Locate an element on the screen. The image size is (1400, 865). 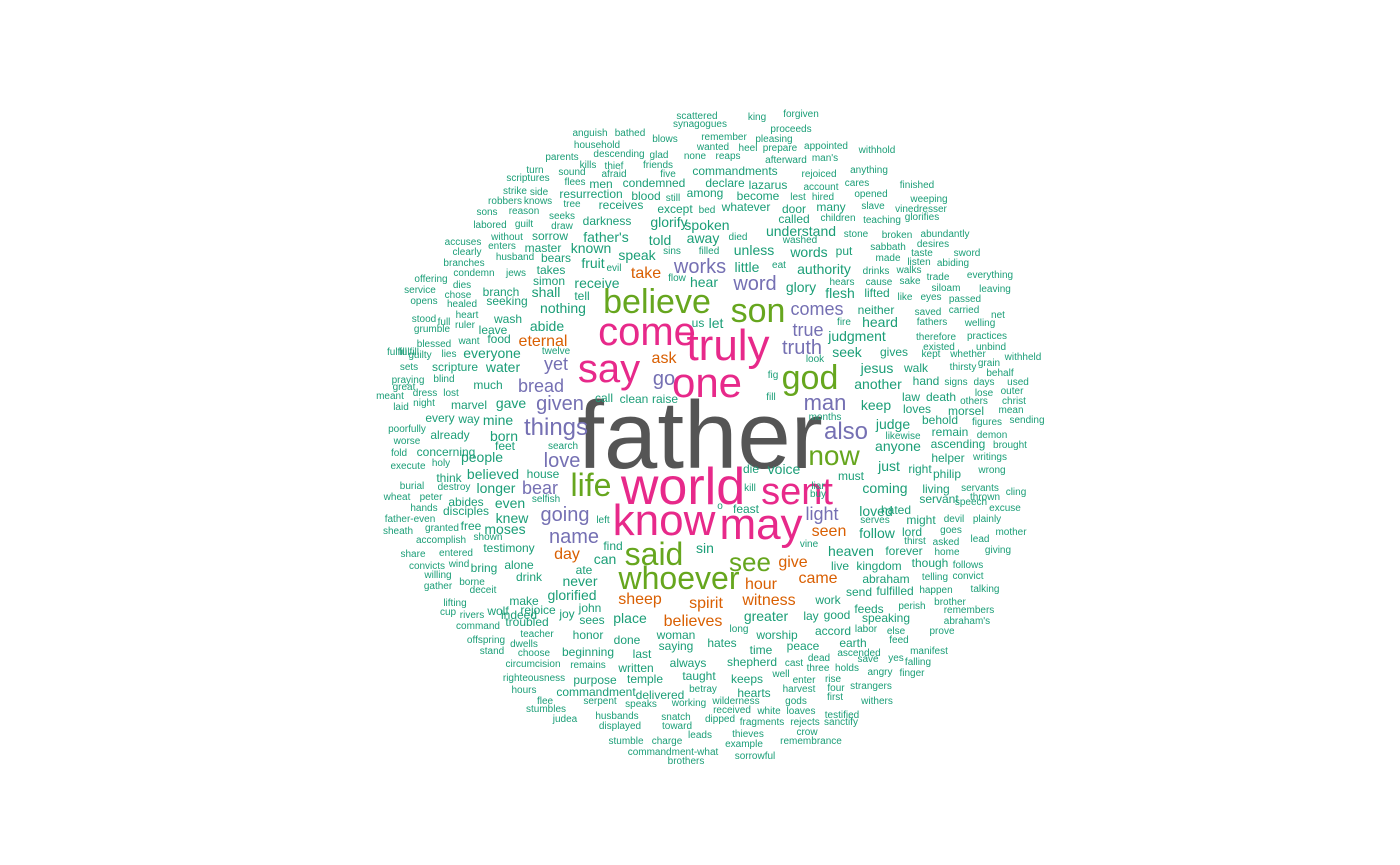
word-wash: wash is located at coordinates (508, 319).